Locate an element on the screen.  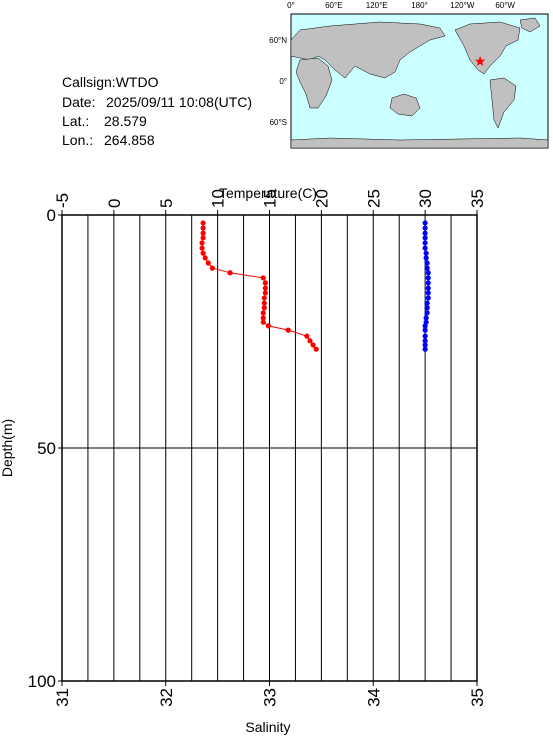
x-axis-title: Temperature(C) is located at coordinates (268, 193).